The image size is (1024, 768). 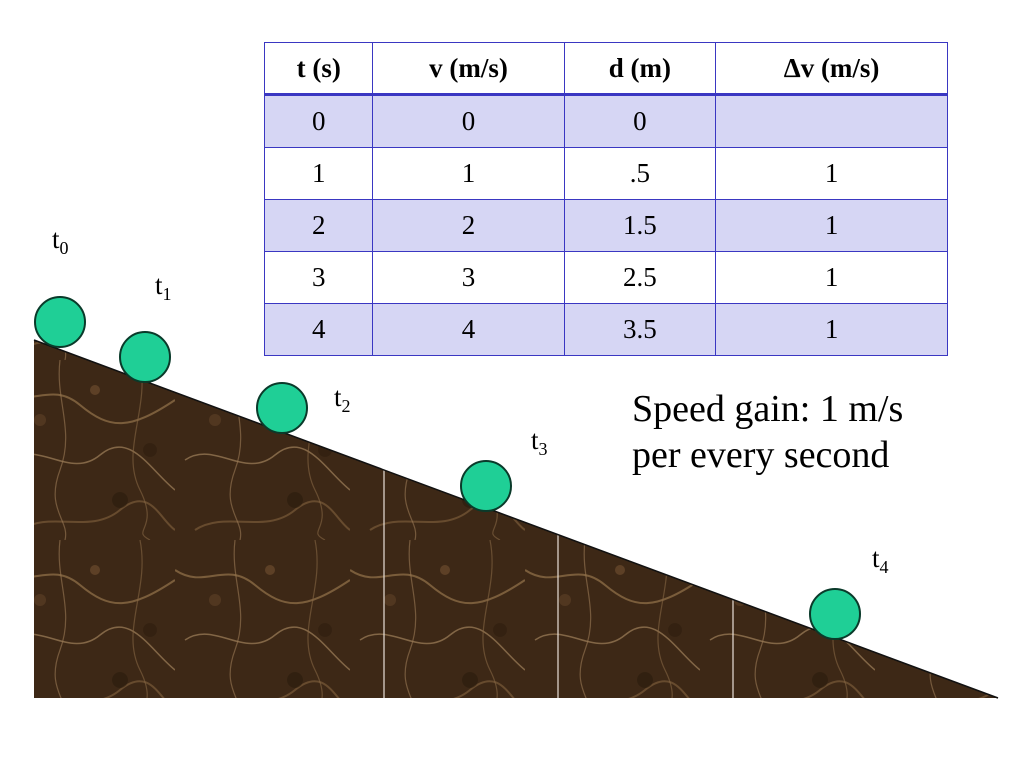 I want to click on speed-gain-caption: Speed gain: 1 m/s per every second, so click(x=767, y=432).